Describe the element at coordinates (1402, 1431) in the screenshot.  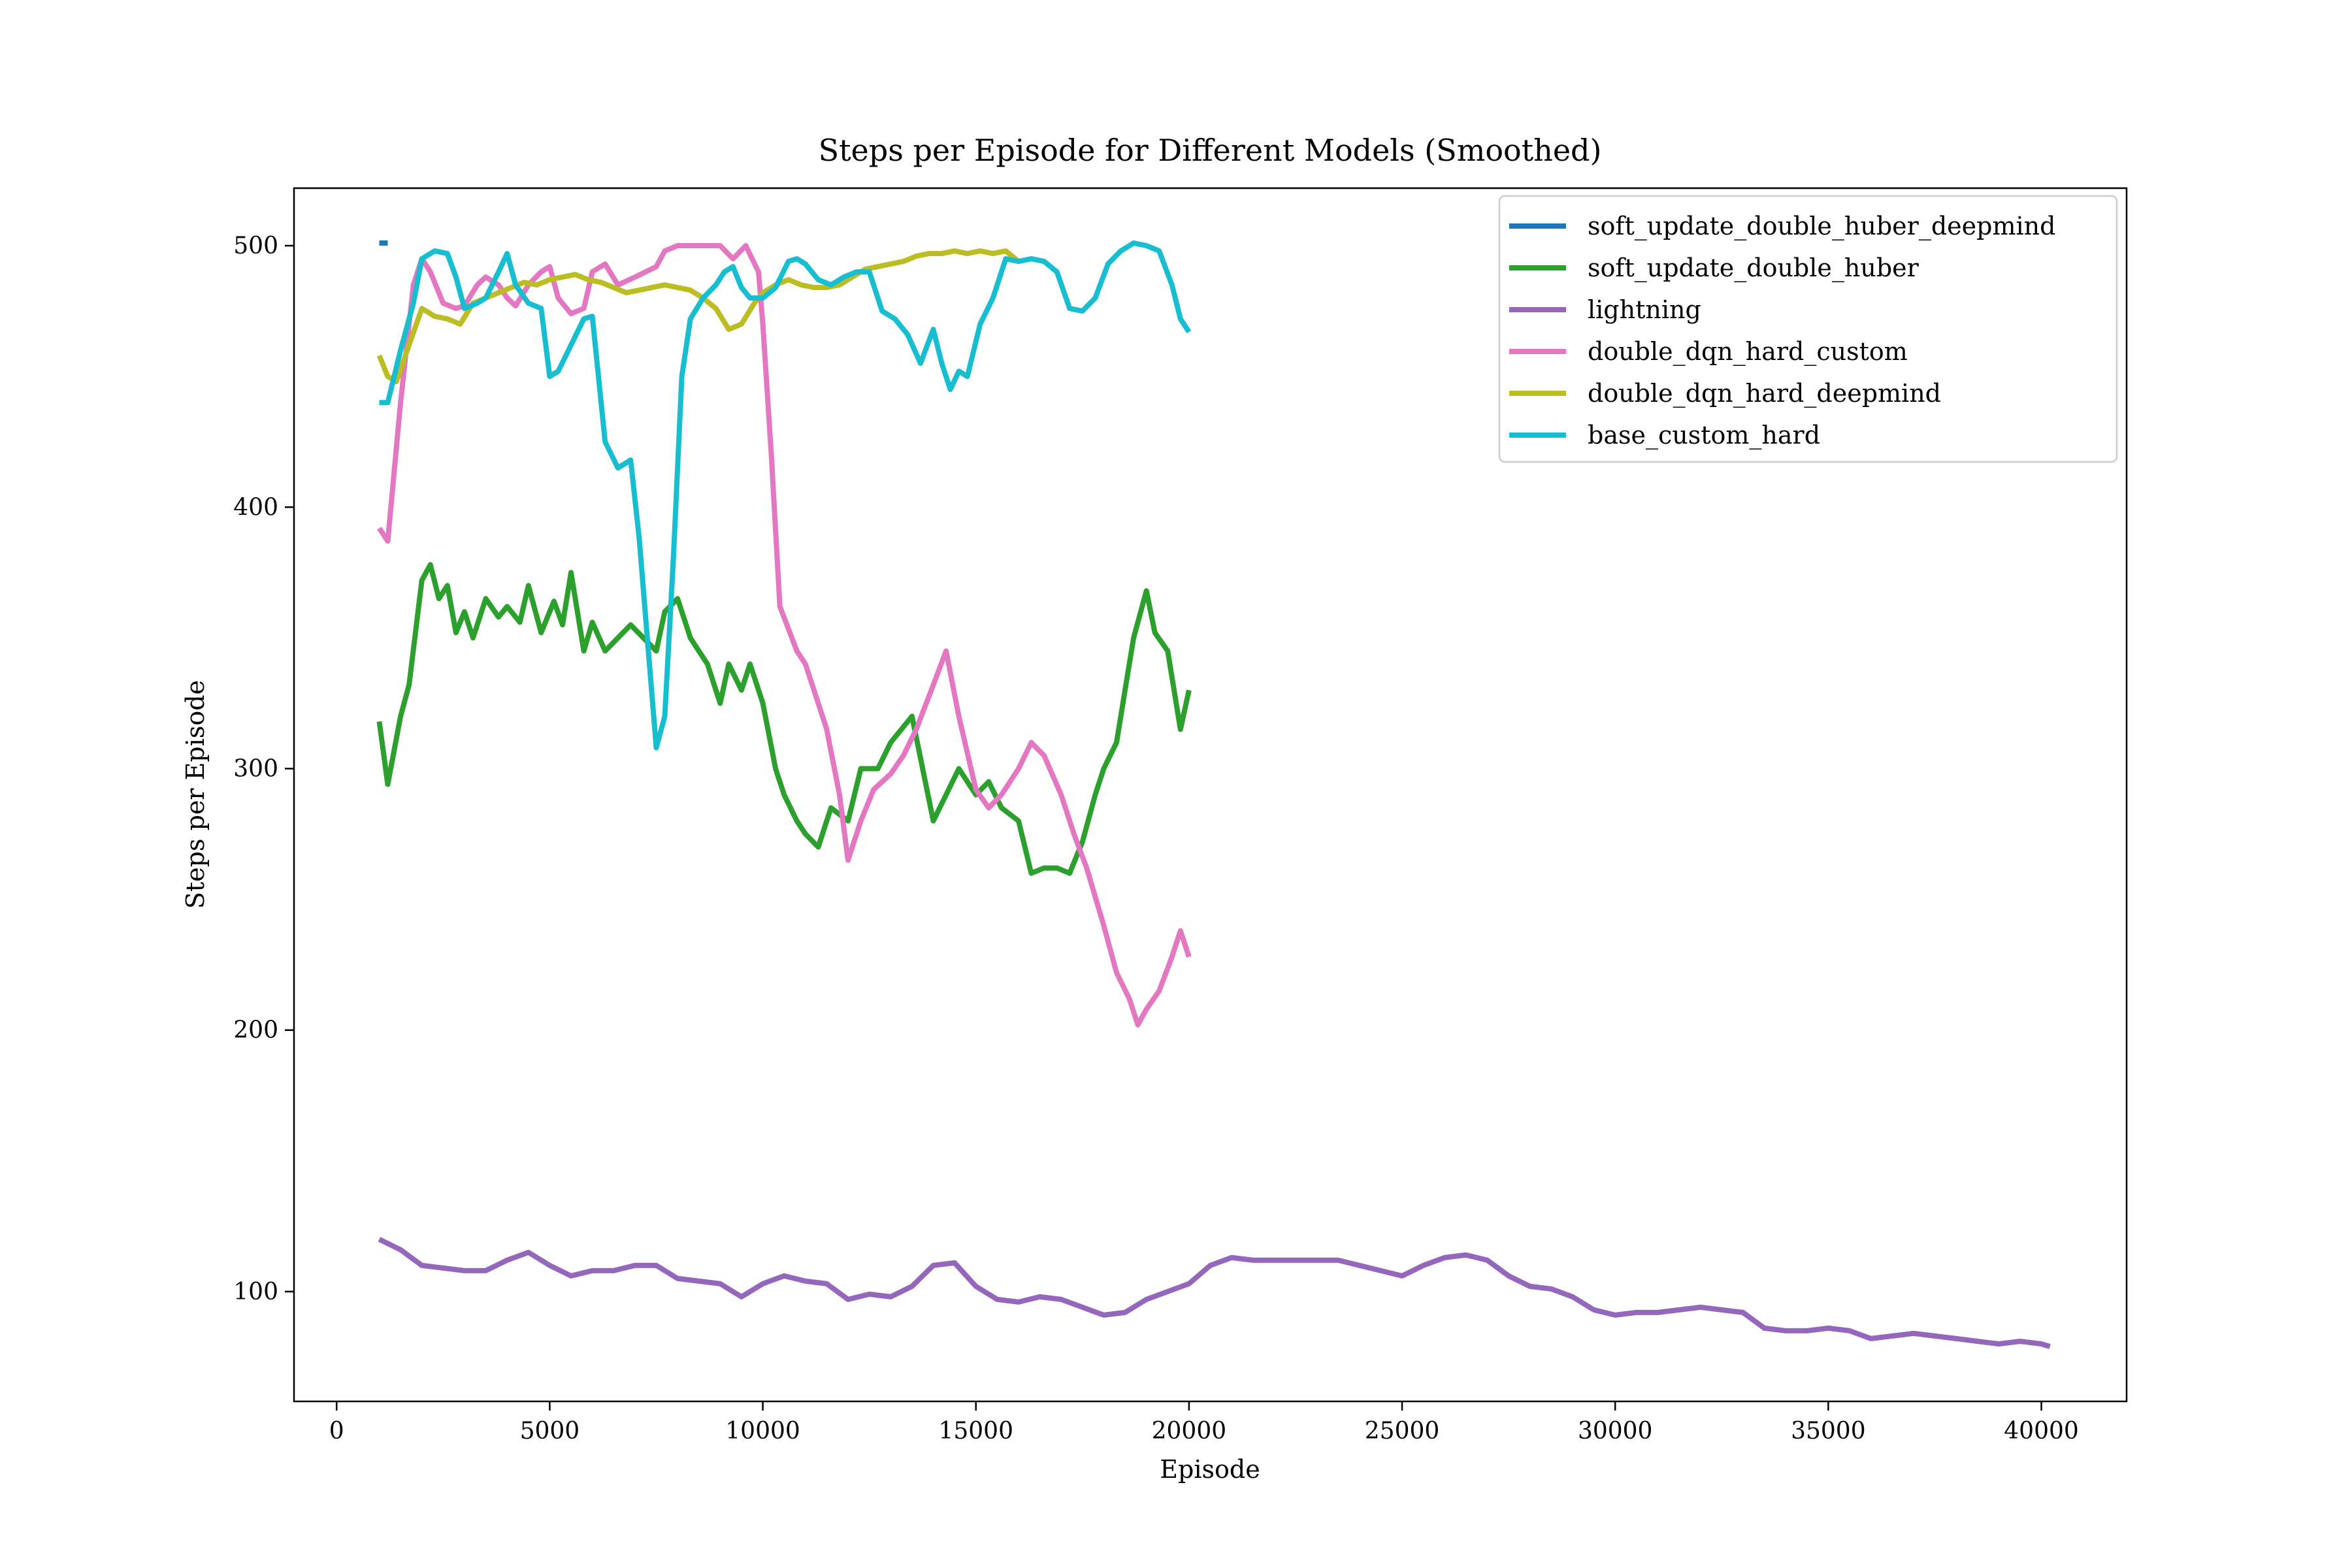
I see `x-tick-label: 25000` at that location.